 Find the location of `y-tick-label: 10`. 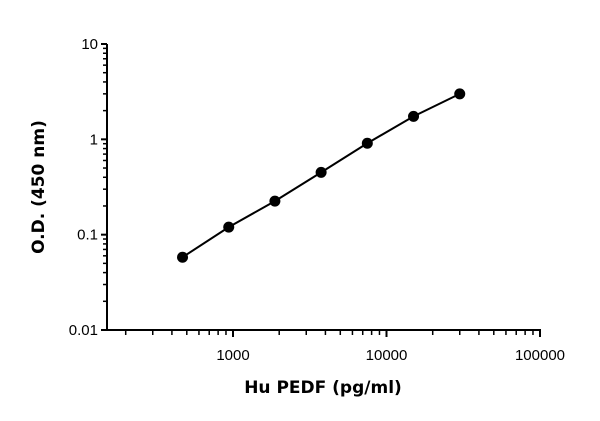

y-tick-label: 10 is located at coordinates (89, 44).